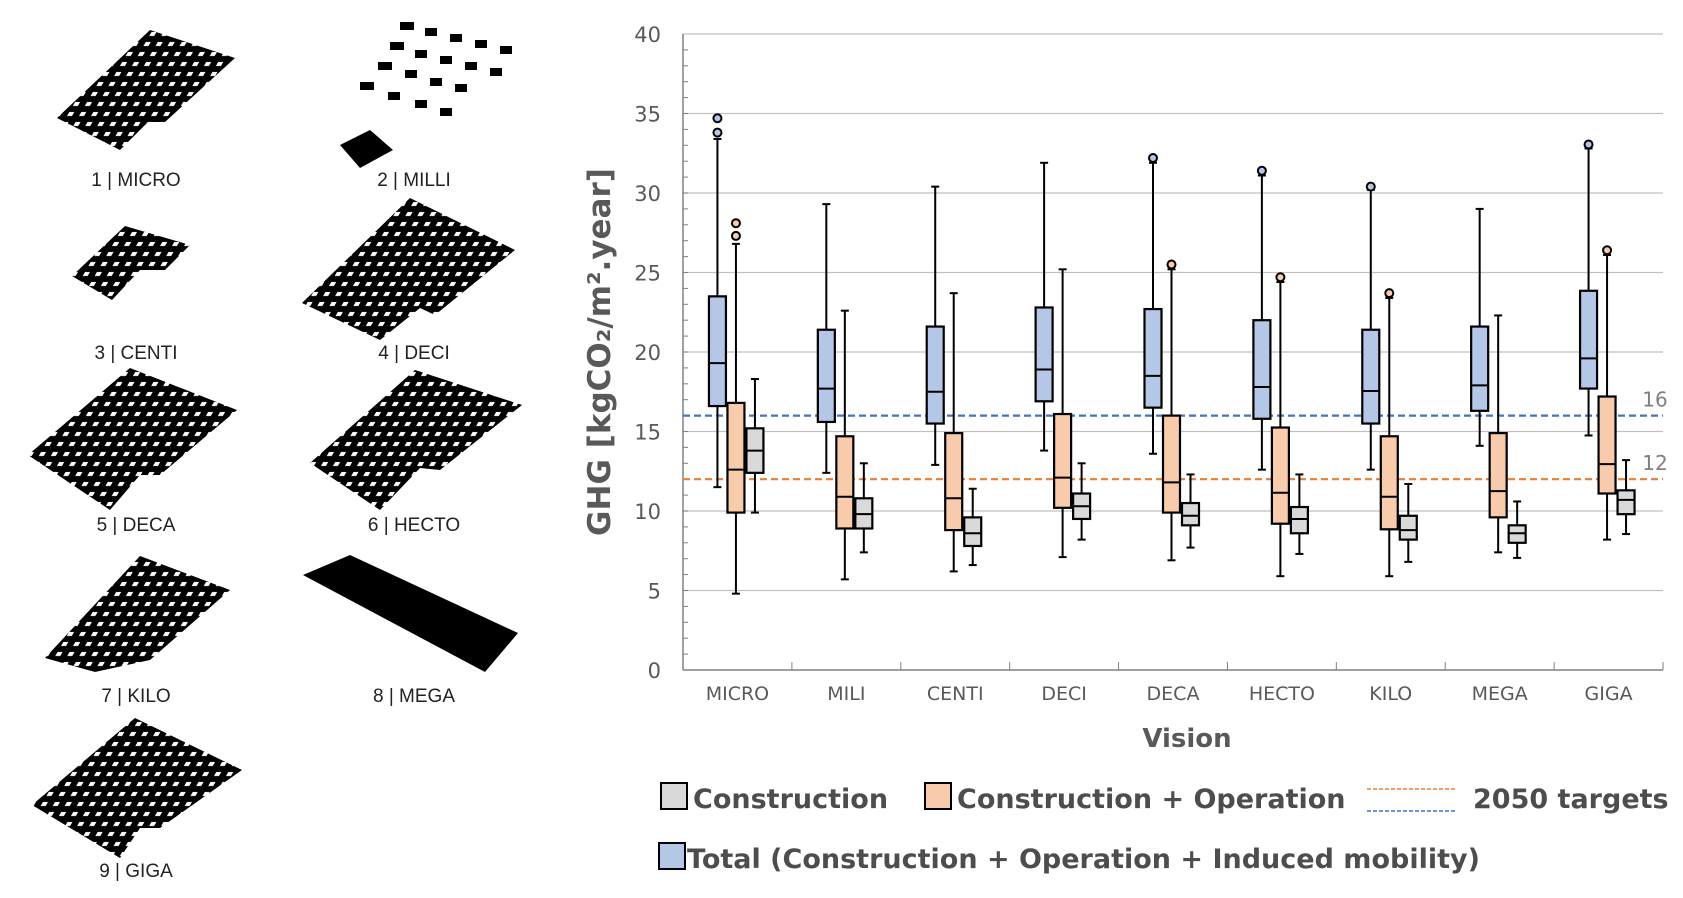 This screenshot has height=898, width=1683. Describe the element at coordinates (1500, 694) in the screenshot. I see `x-tick-label: MEGA` at that location.